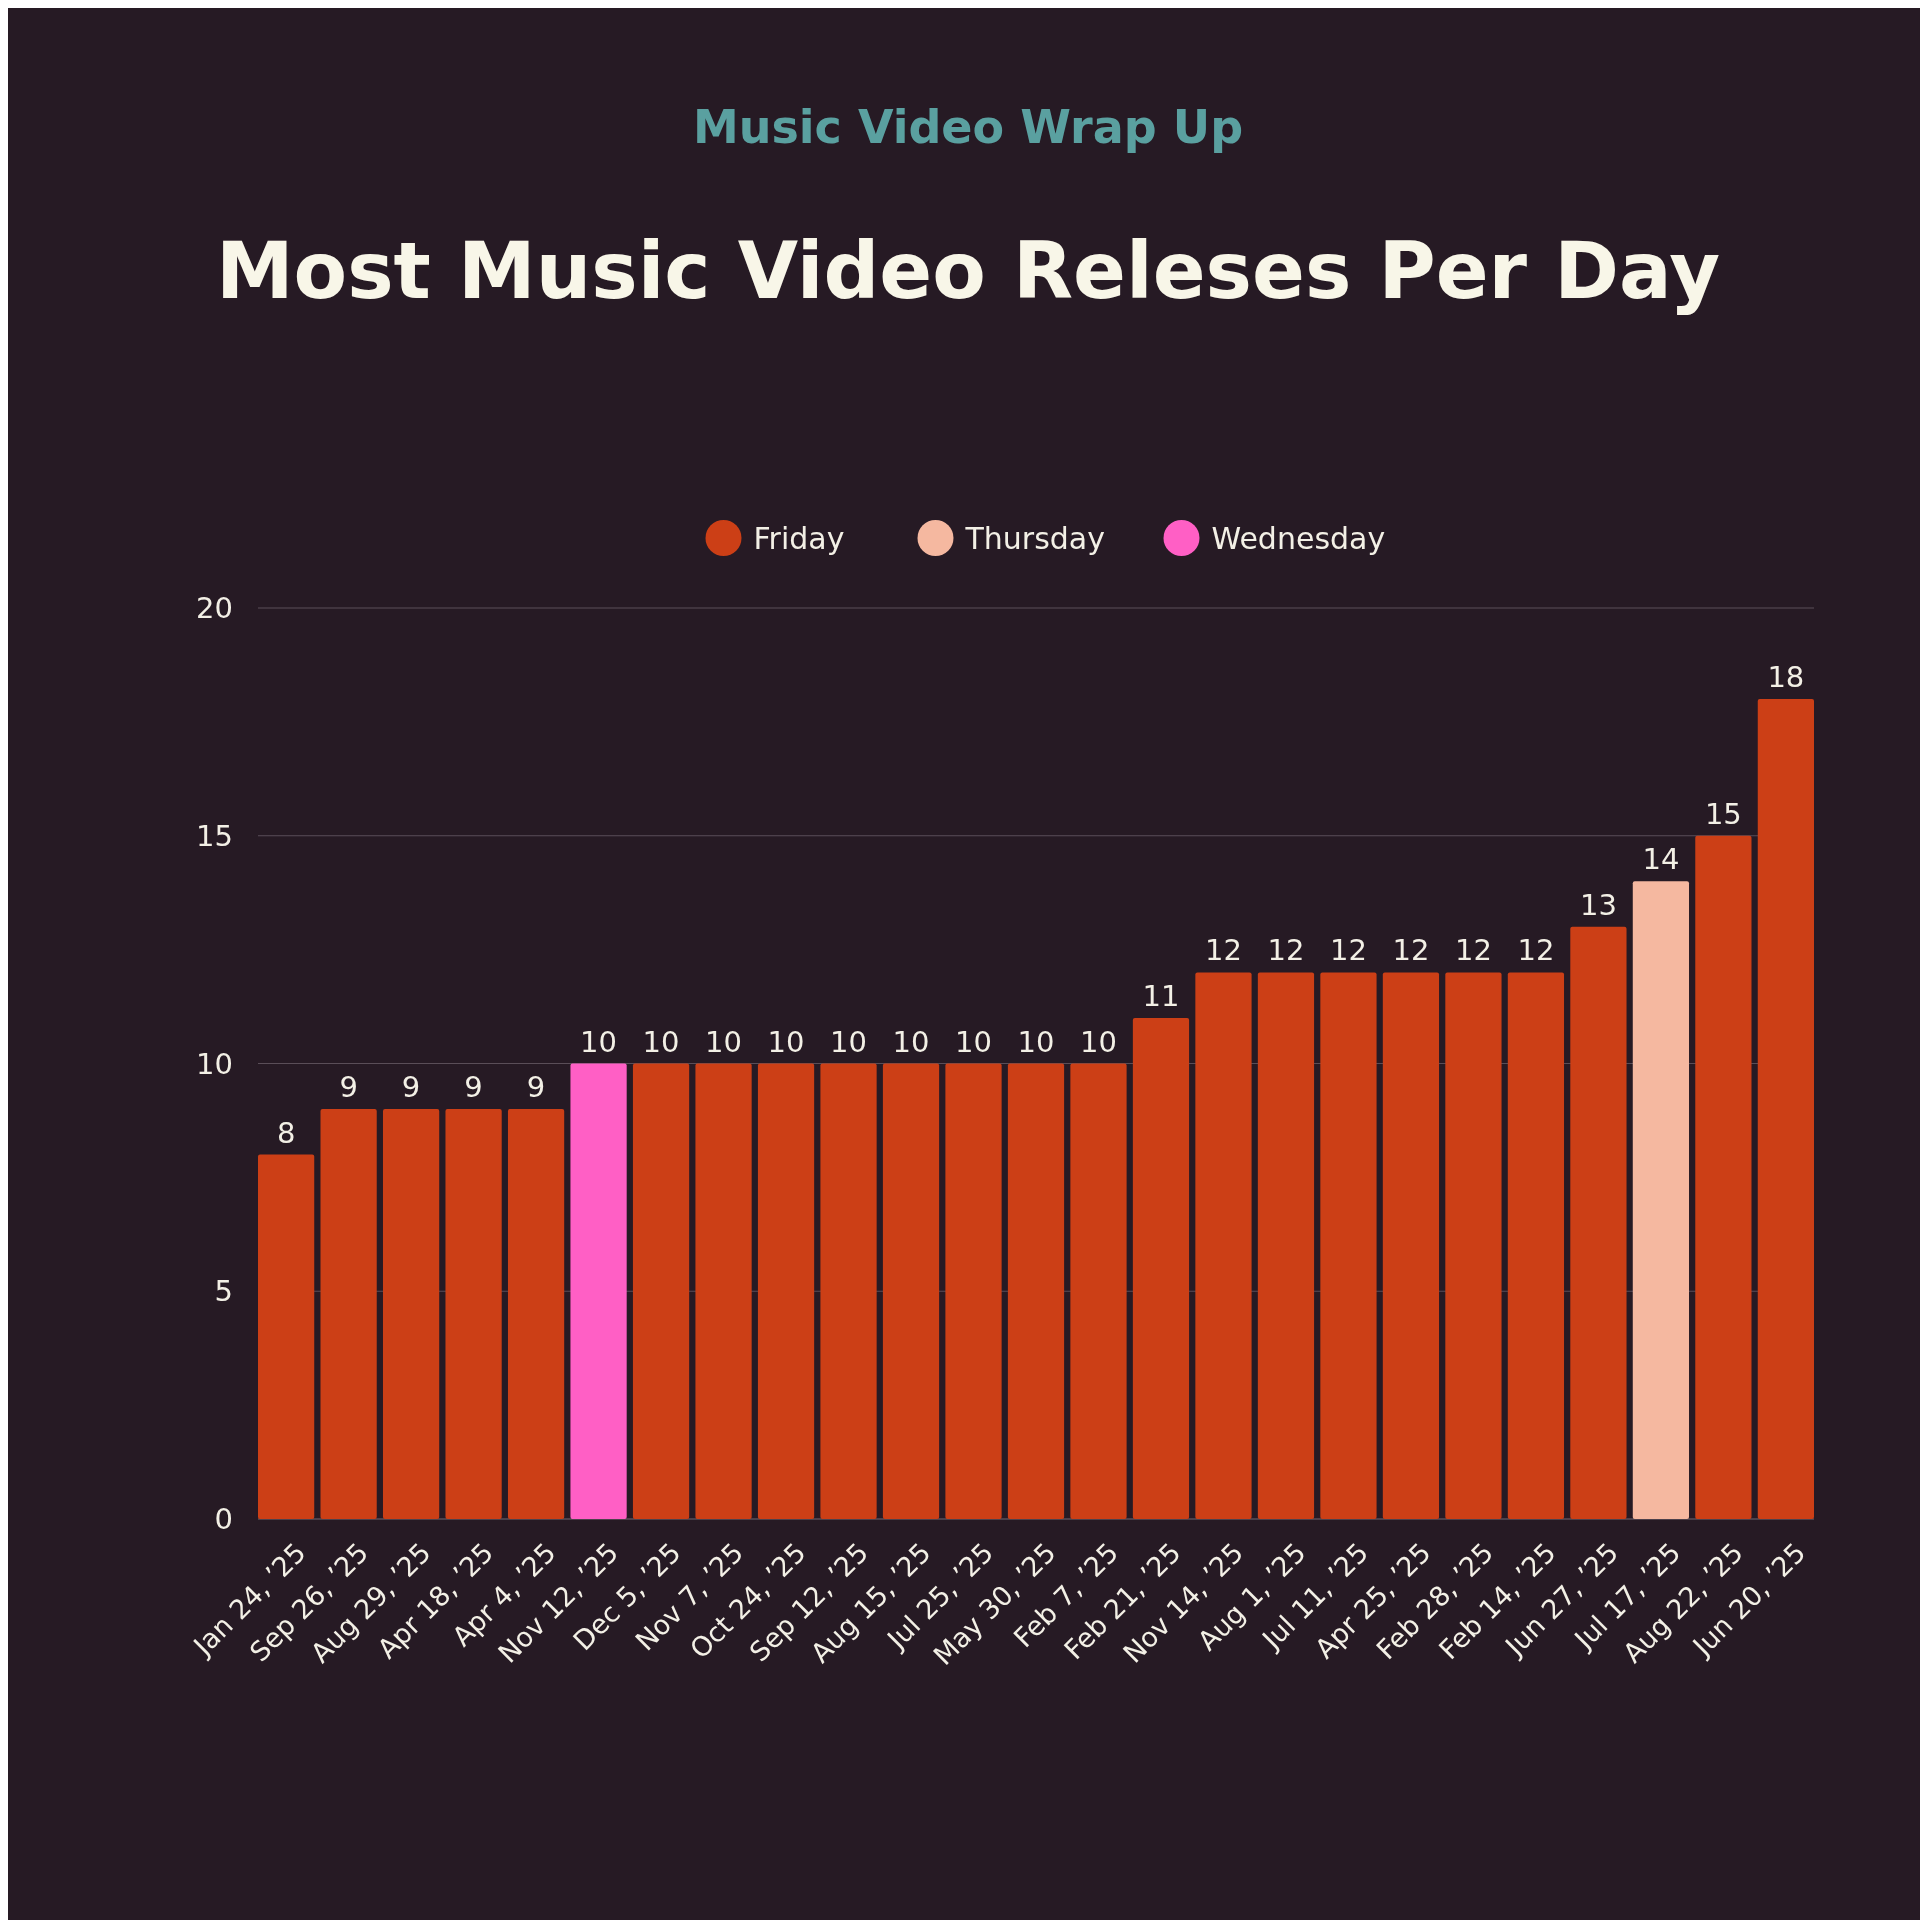  I want to click on y-tick-label: 15, so click(214, 835).